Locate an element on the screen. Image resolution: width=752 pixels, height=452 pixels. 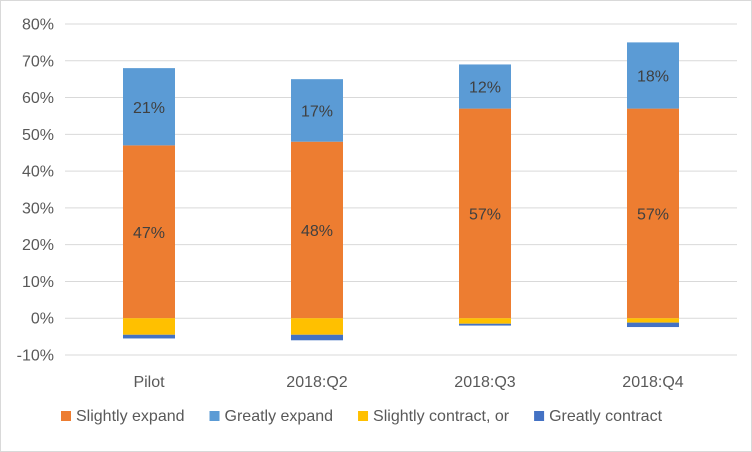
x-tick-label: 2018:Q4 is located at coordinates (652, 382).